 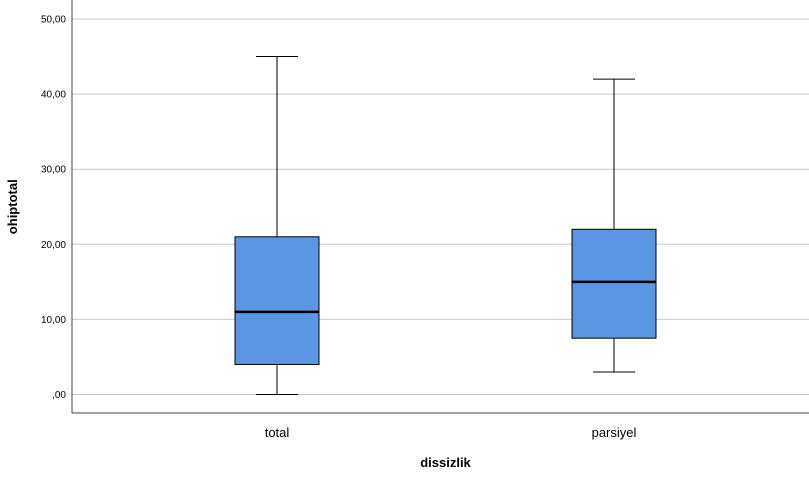 I want to click on y-axis-title: ohiptotal, so click(x=12, y=206).